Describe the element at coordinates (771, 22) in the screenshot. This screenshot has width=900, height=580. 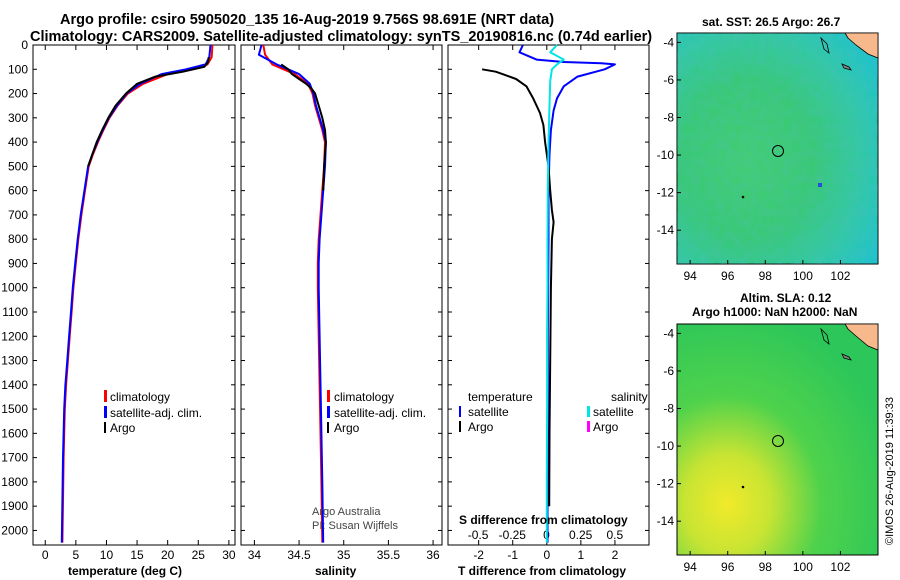
I see `sst-map-title: sat. SST: 26.5 Argo: 26.7` at that location.